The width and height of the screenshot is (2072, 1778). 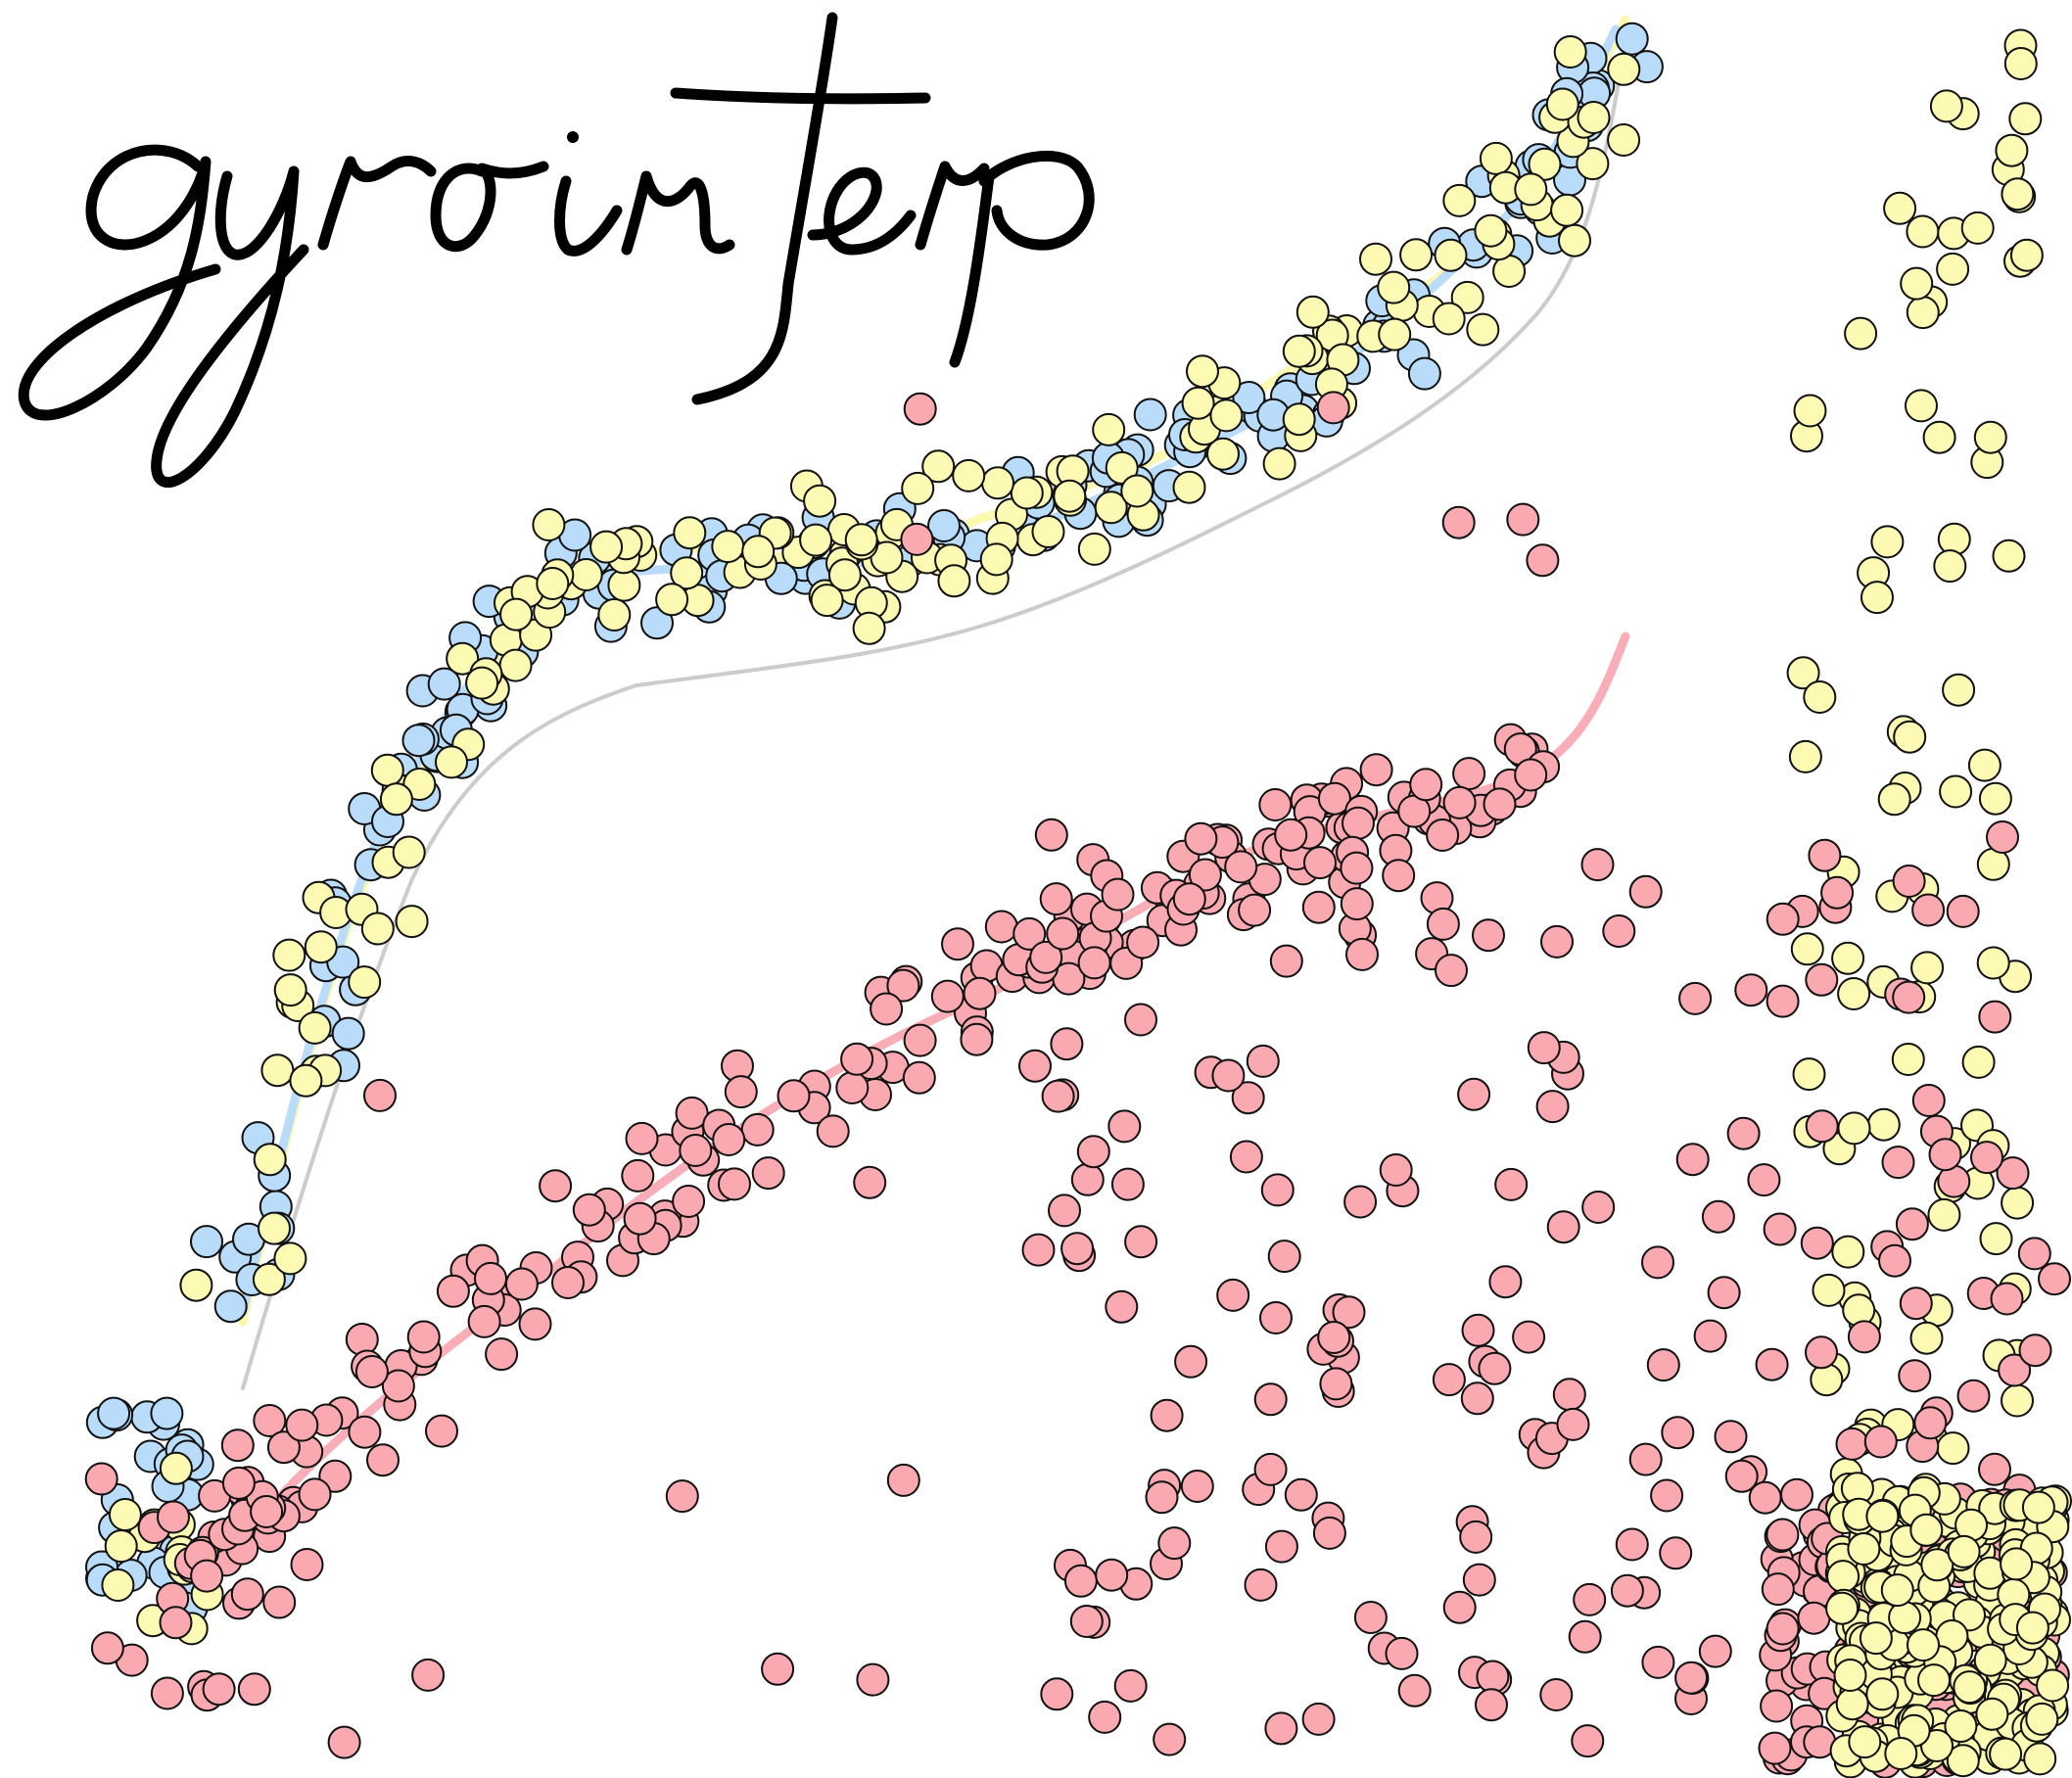 What do you see at coordinates (764, 208) in the screenshot?
I see `wordmark-letter-t-stem` at bounding box center [764, 208].